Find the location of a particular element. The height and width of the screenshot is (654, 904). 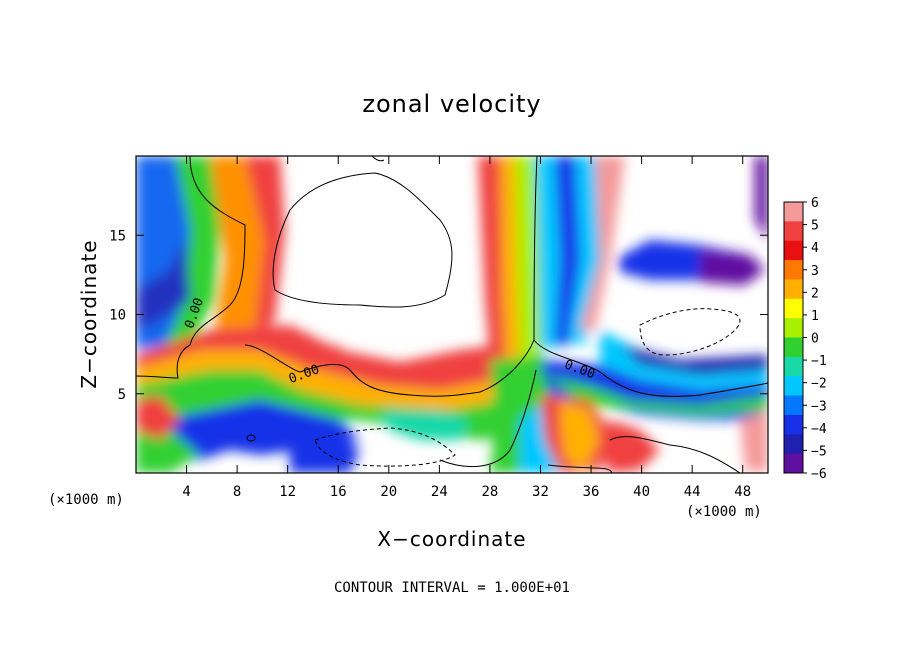

colorbar-tick-label: 6 is located at coordinates (815, 203).